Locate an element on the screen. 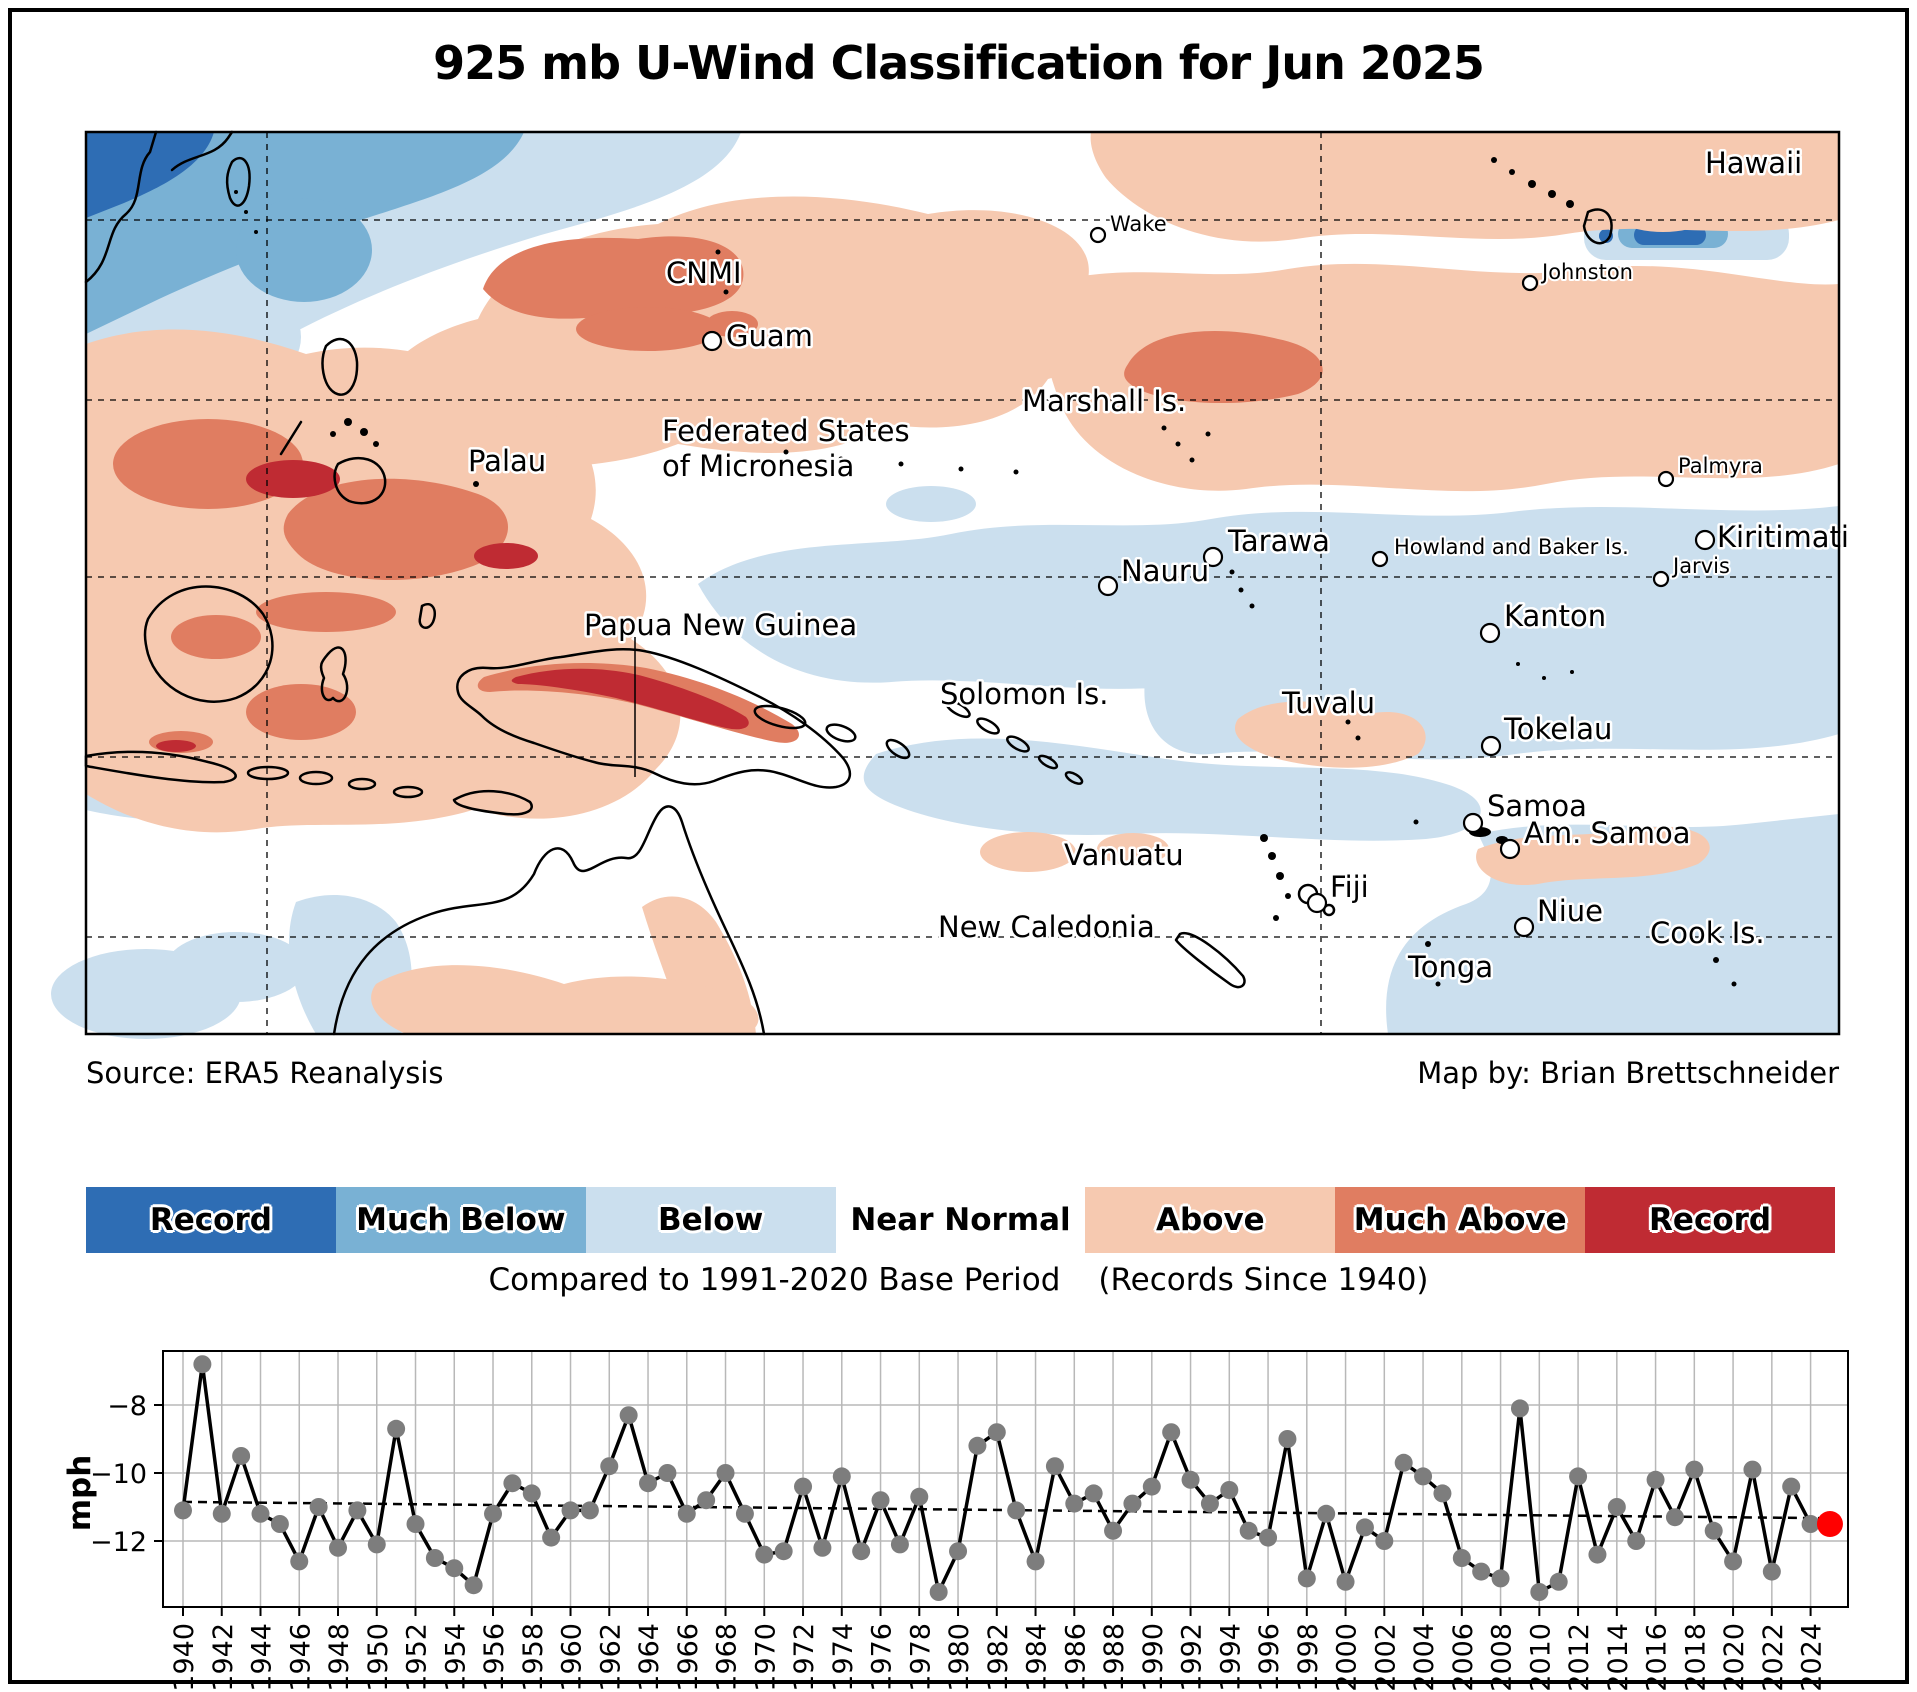  xtick-label-1996: 1996 is located at coordinates (1269, 1657).